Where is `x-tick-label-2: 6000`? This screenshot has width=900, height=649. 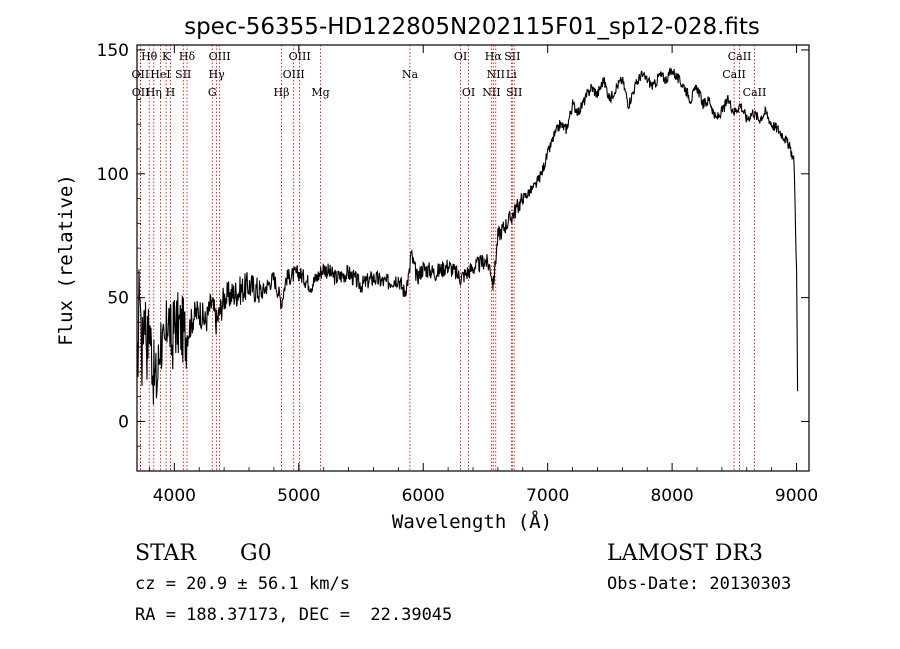
x-tick-label-2: 6000 is located at coordinates (423, 496).